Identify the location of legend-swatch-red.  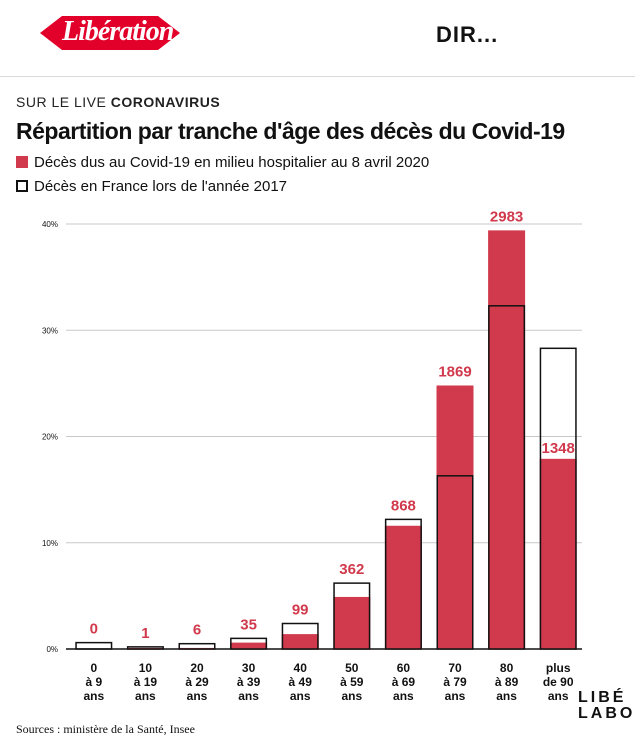
(22, 162).